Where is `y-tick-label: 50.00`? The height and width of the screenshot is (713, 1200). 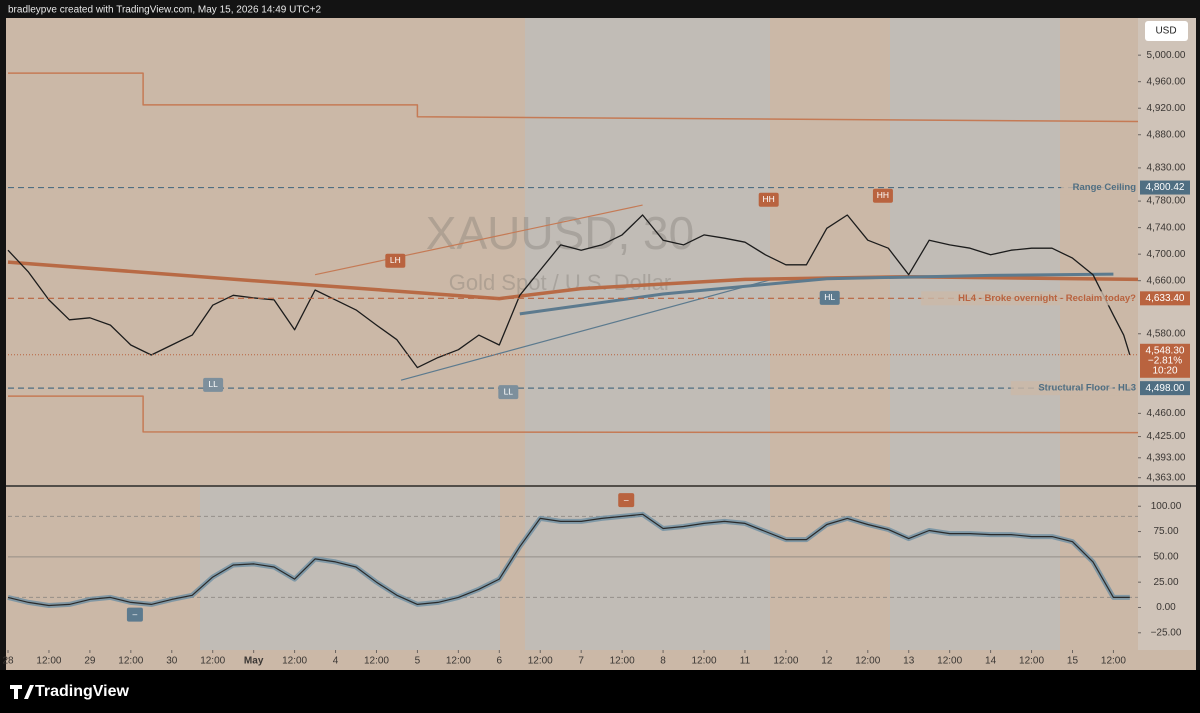
y-tick-label: 50.00 is located at coordinates (1165, 556).